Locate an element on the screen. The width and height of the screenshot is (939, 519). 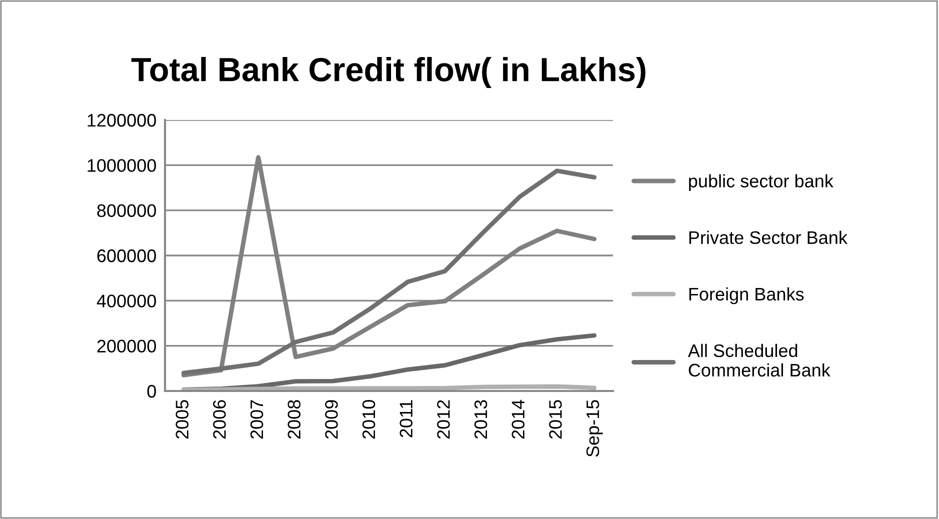
x-tick-label: 2005 is located at coordinates (182, 419).